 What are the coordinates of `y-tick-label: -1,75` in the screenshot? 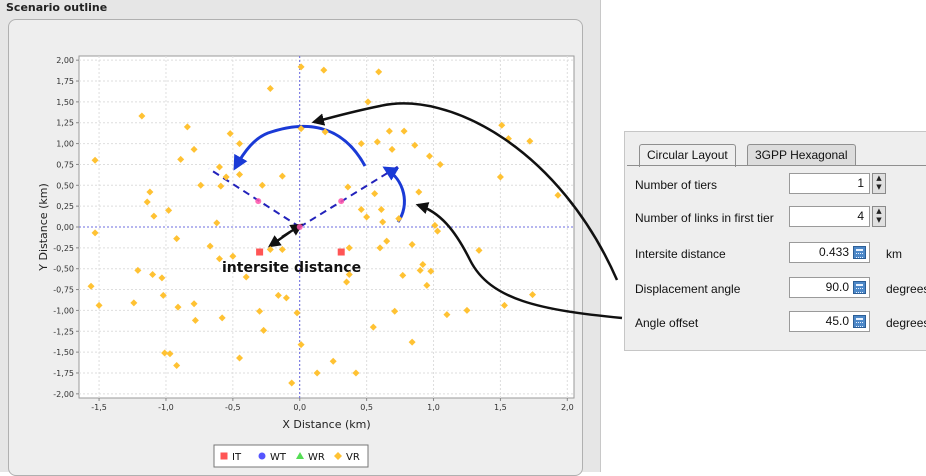 It's located at (63, 373).